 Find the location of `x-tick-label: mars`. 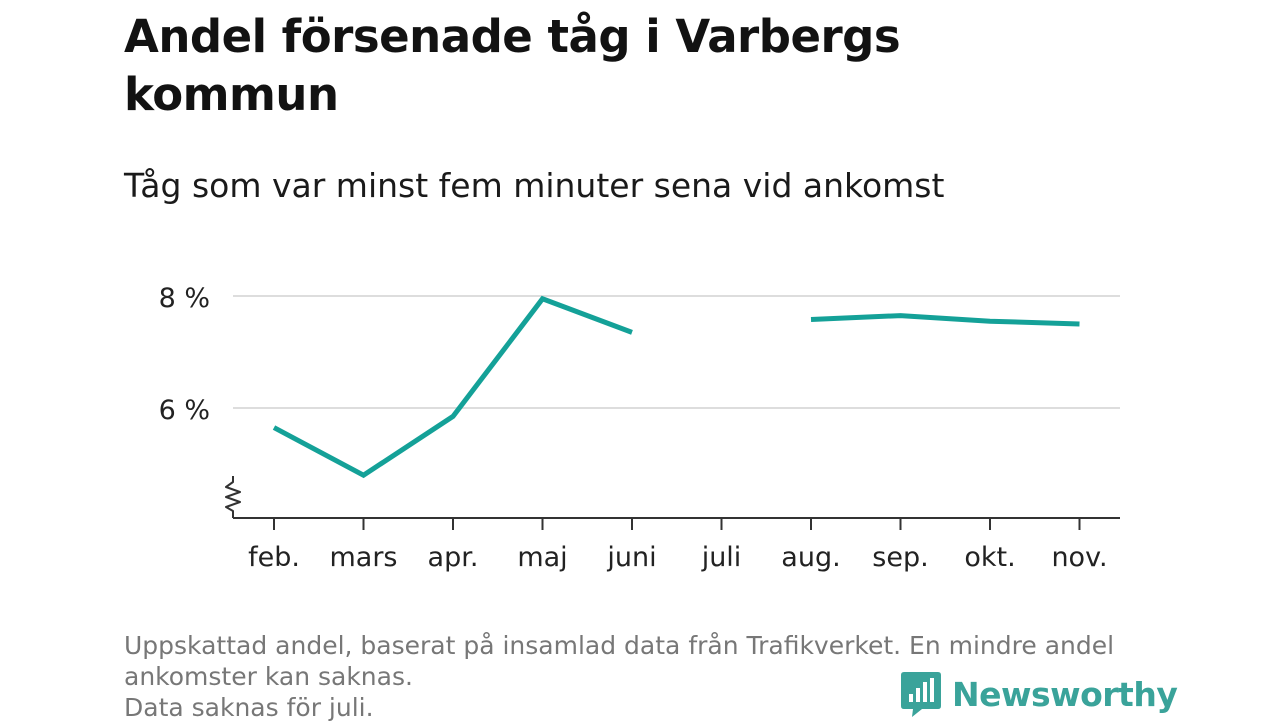

x-tick-label: mars is located at coordinates (363, 557).